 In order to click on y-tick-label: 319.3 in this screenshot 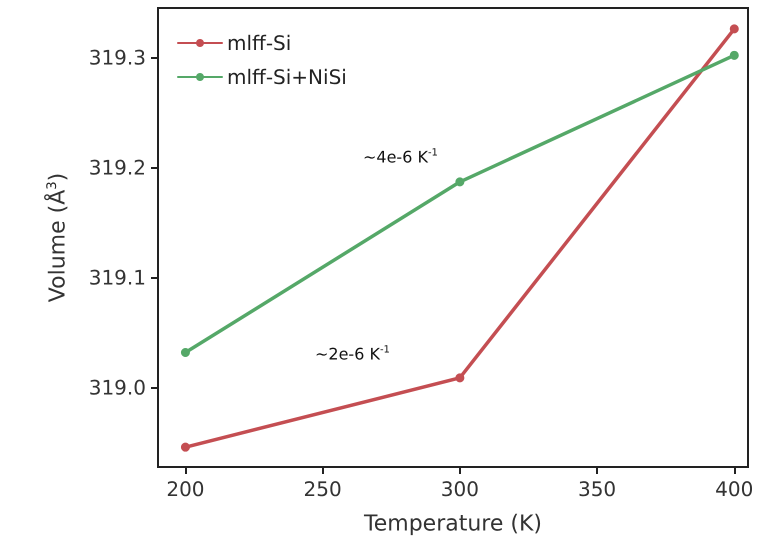, I will do `click(117, 58)`.